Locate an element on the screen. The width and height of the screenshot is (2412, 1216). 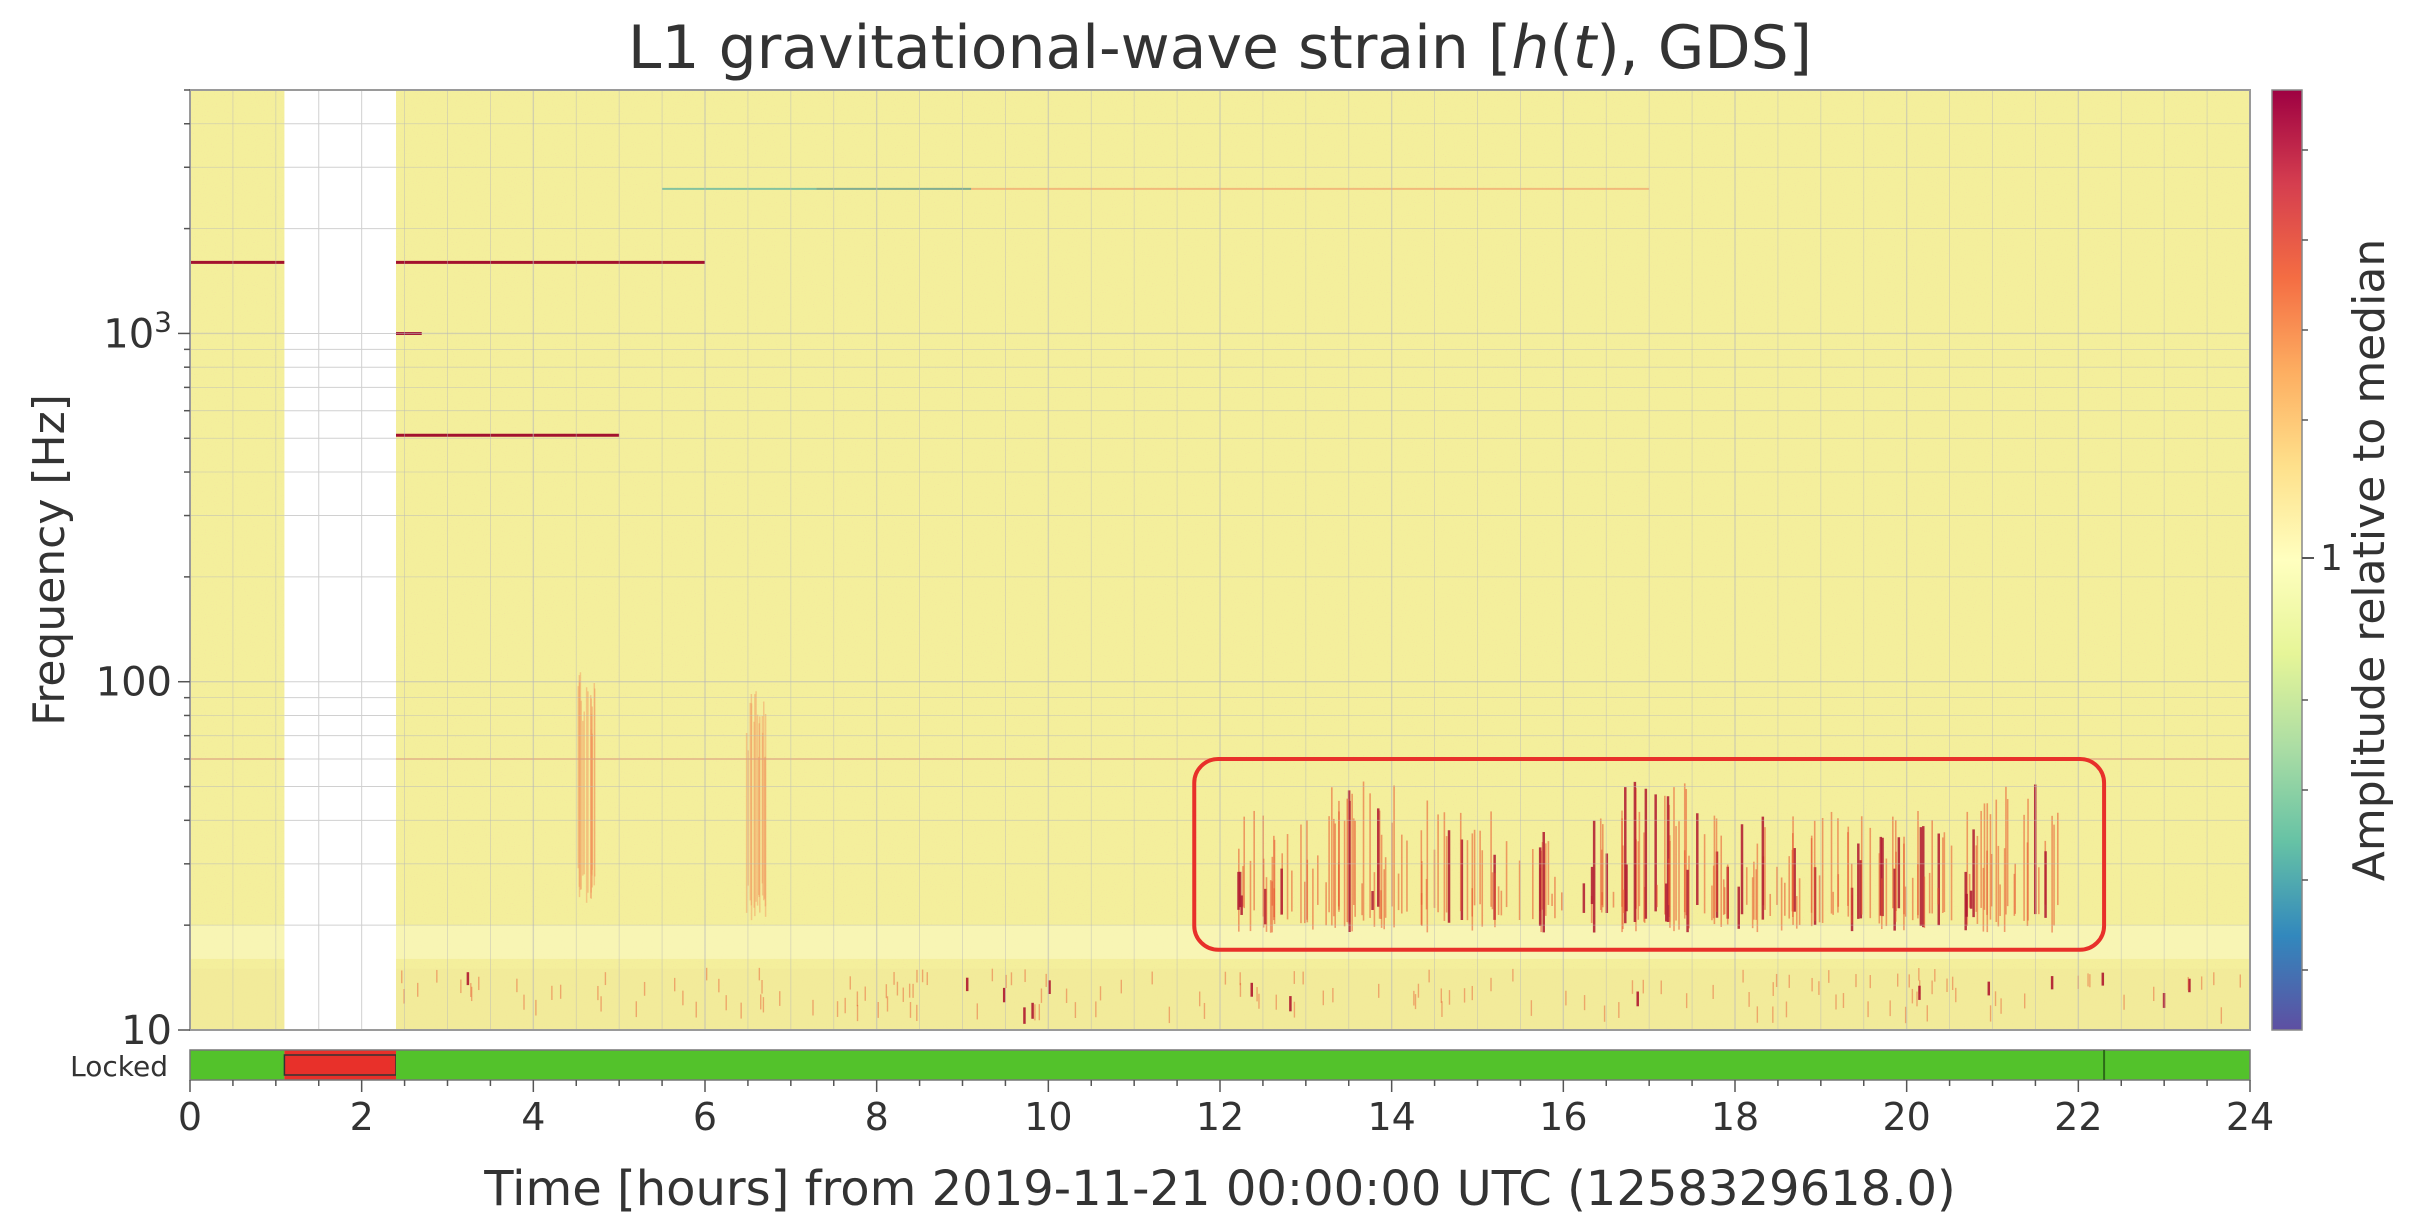
gap-grid-lines is located at coordinates (340, 560).